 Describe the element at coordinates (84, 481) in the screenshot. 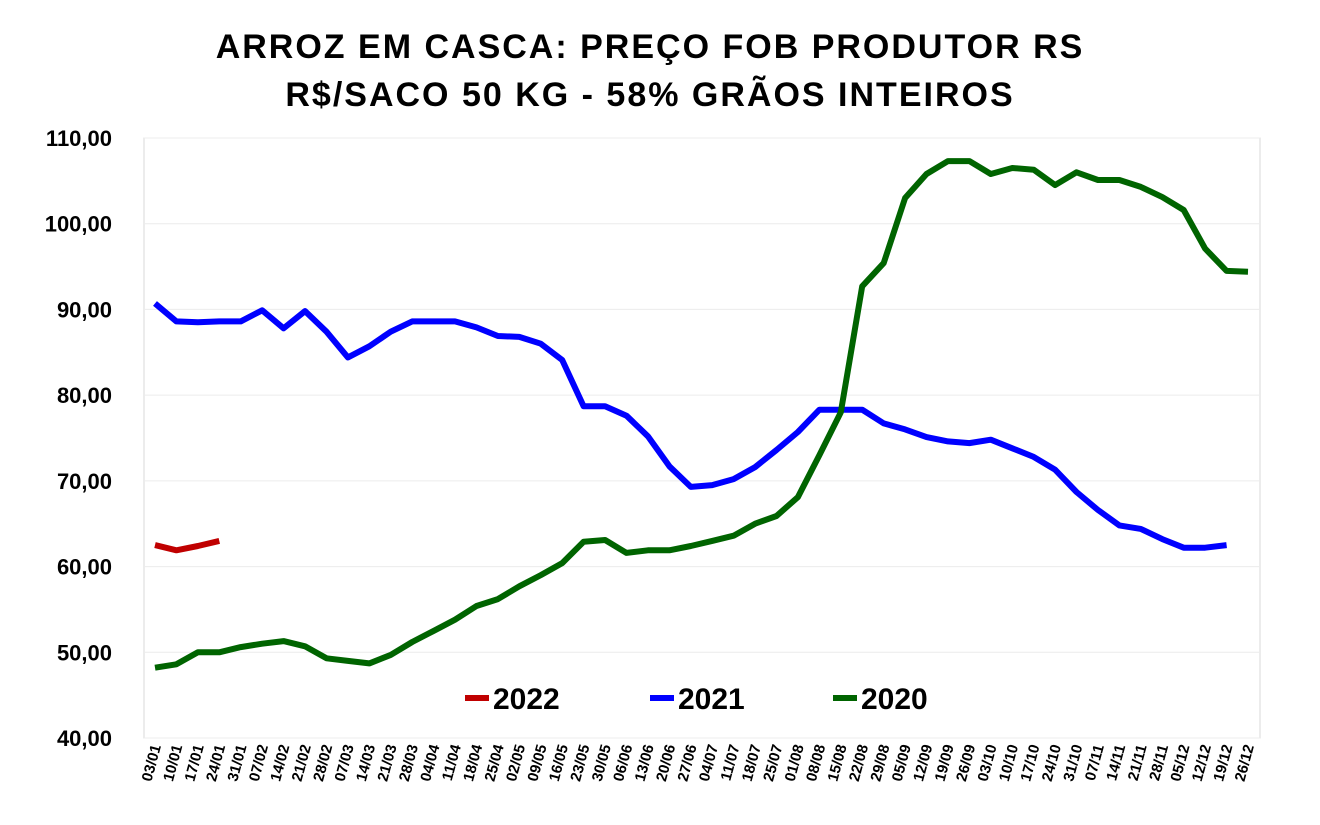

I see `y-tick-label: 70,00` at that location.